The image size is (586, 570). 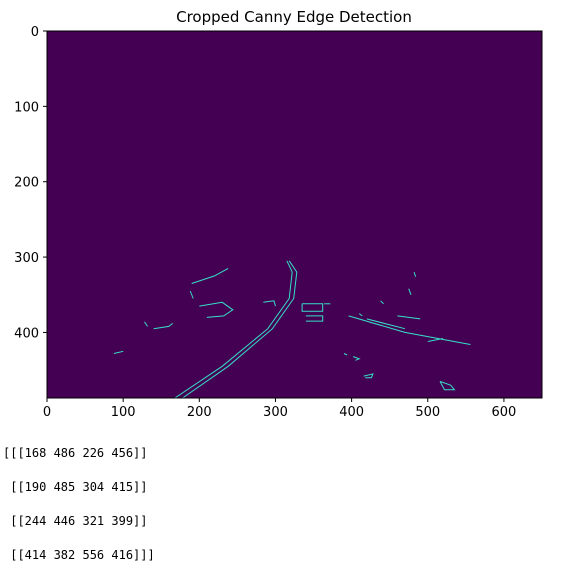 I want to click on y-tick-label: 100, so click(x=26, y=107).